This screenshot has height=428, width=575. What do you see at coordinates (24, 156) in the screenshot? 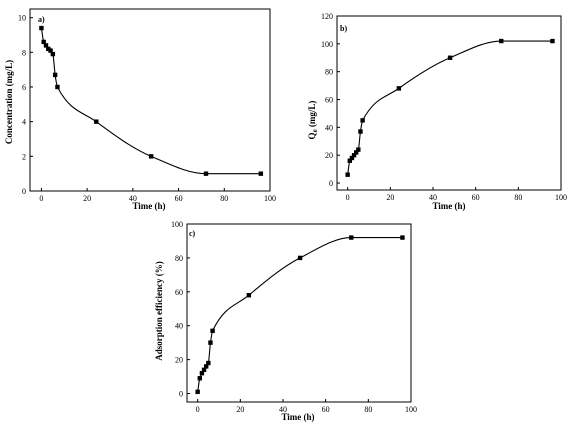
I see `y-tick-label: 2` at bounding box center [24, 156].